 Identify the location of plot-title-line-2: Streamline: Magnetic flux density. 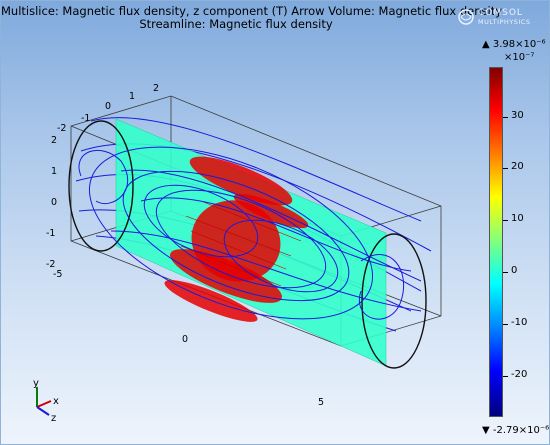
(236, 24).